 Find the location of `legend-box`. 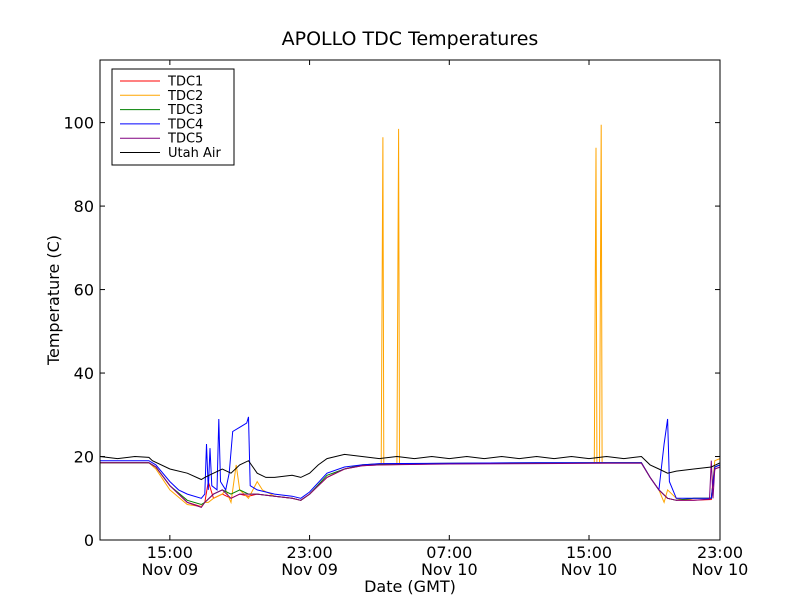

legend-box is located at coordinates (173, 117).